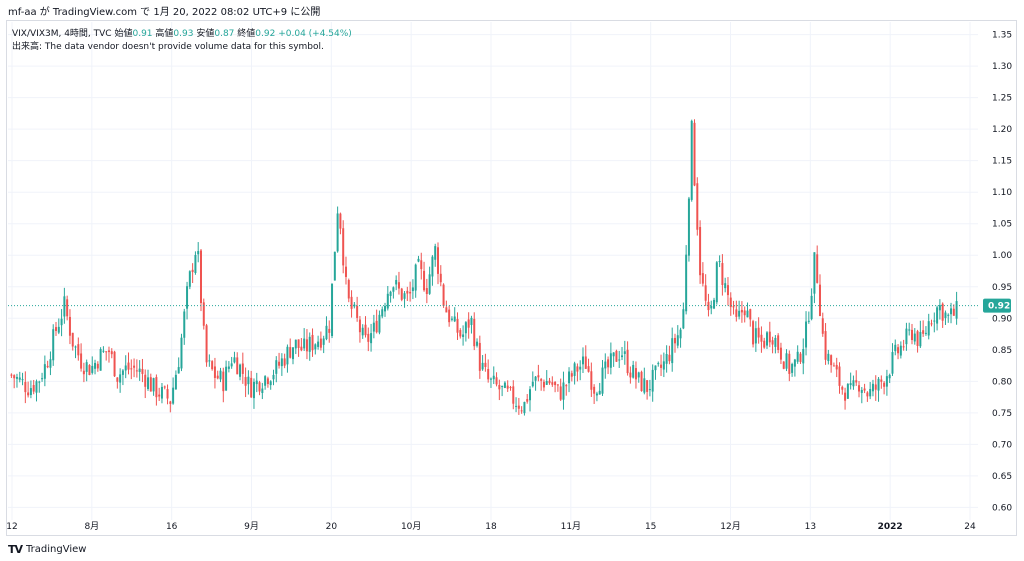  I want to click on x-tick-label: 20, so click(332, 527).